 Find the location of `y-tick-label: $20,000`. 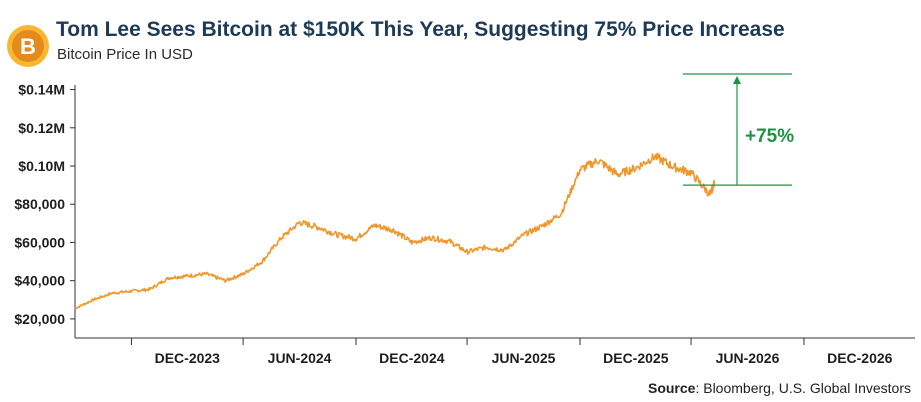

y-tick-label: $20,000 is located at coordinates (39, 319).